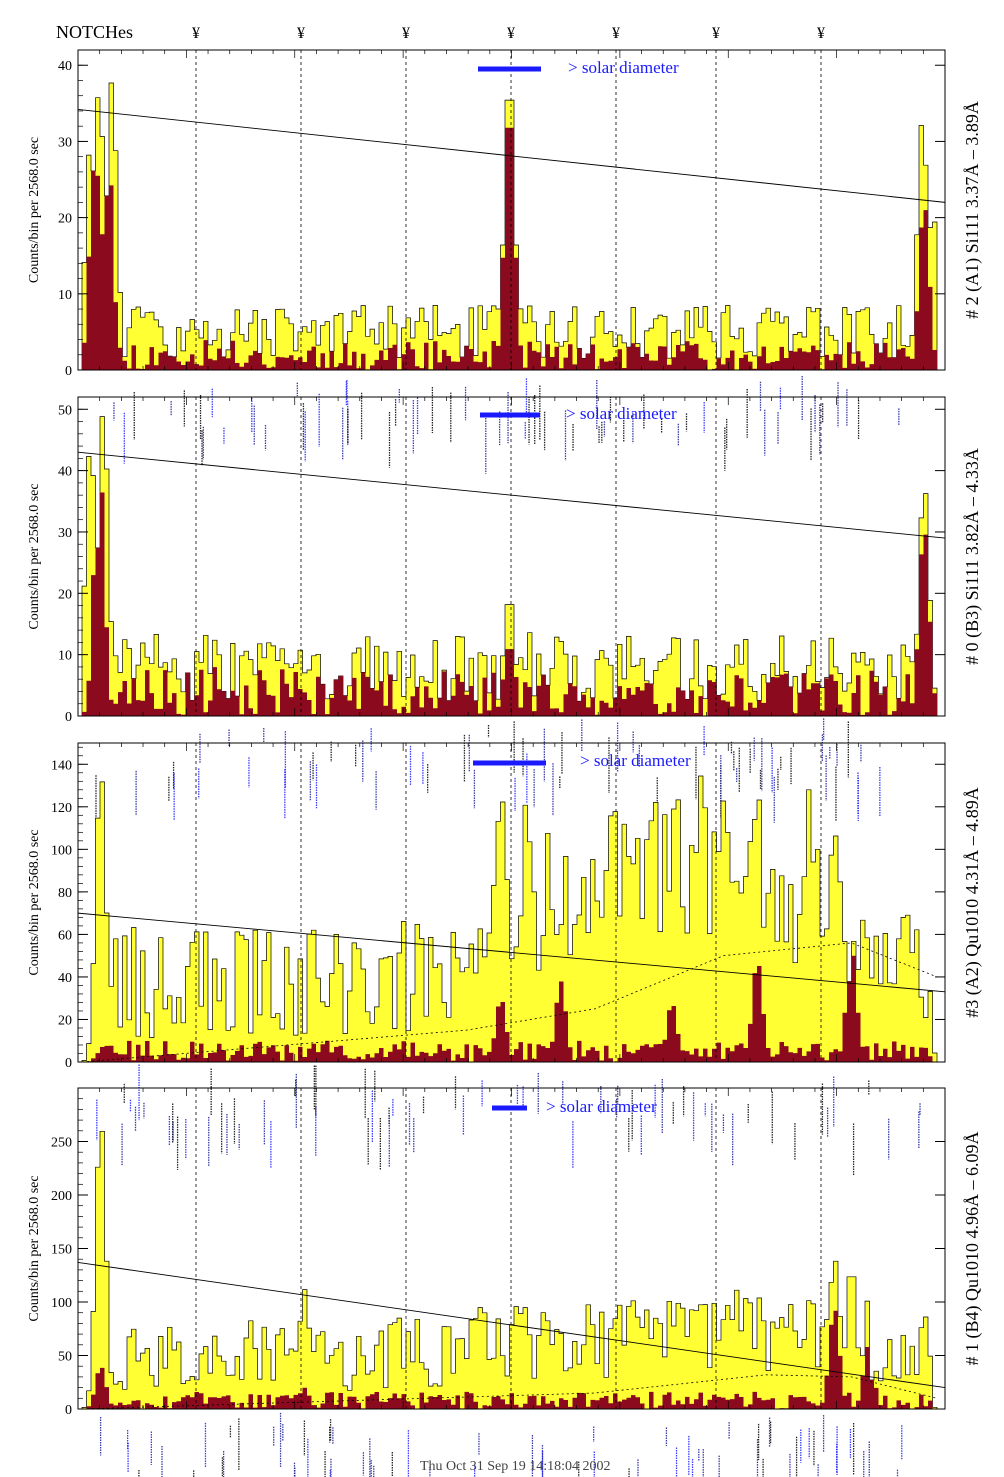  I want to click on channel-label: # 0 (B3) Si111 3.82Å – 4.33Å, so click(972, 556).